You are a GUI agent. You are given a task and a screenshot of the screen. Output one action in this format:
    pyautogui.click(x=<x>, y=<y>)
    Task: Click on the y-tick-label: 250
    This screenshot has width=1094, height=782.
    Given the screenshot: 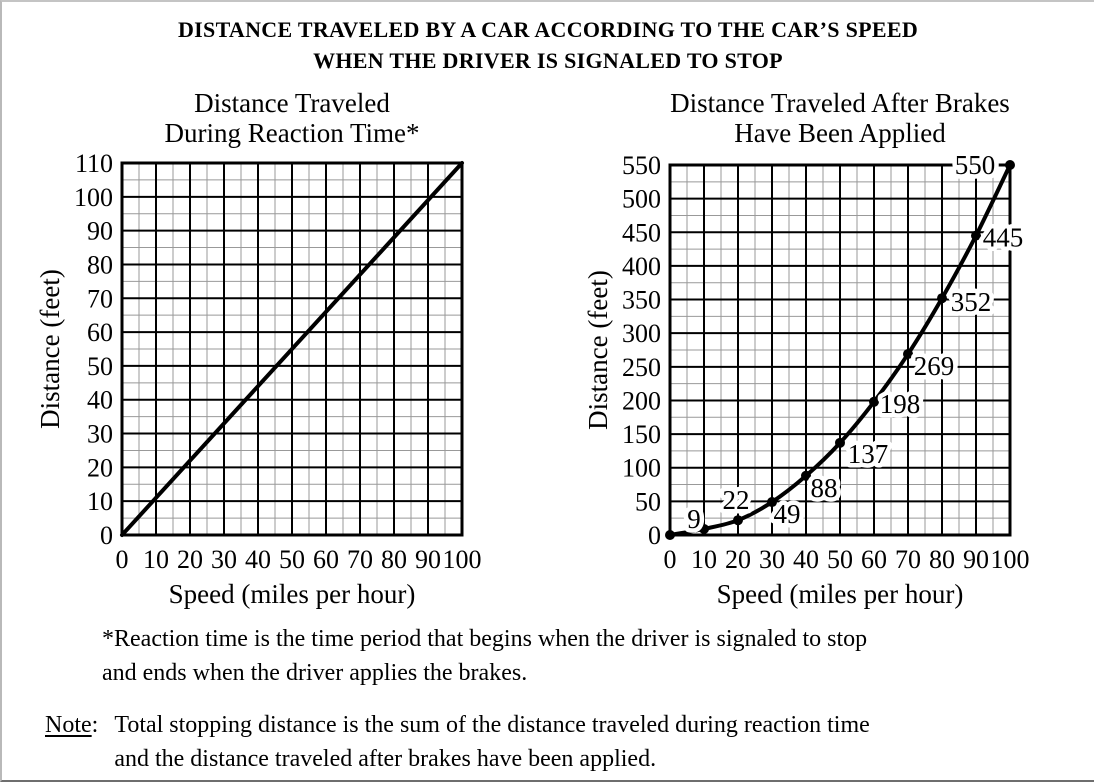 What is the action you would take?
    pyautogui.click(x=641, y=367)
    